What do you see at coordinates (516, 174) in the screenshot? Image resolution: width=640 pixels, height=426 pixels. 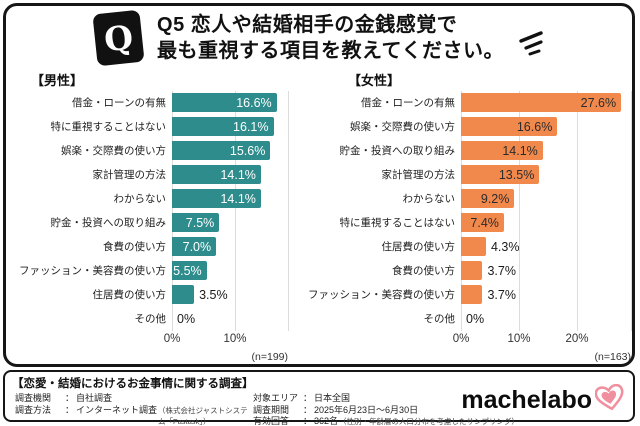 I see `value-label: 13.5%` at bounding box center [516, 174].